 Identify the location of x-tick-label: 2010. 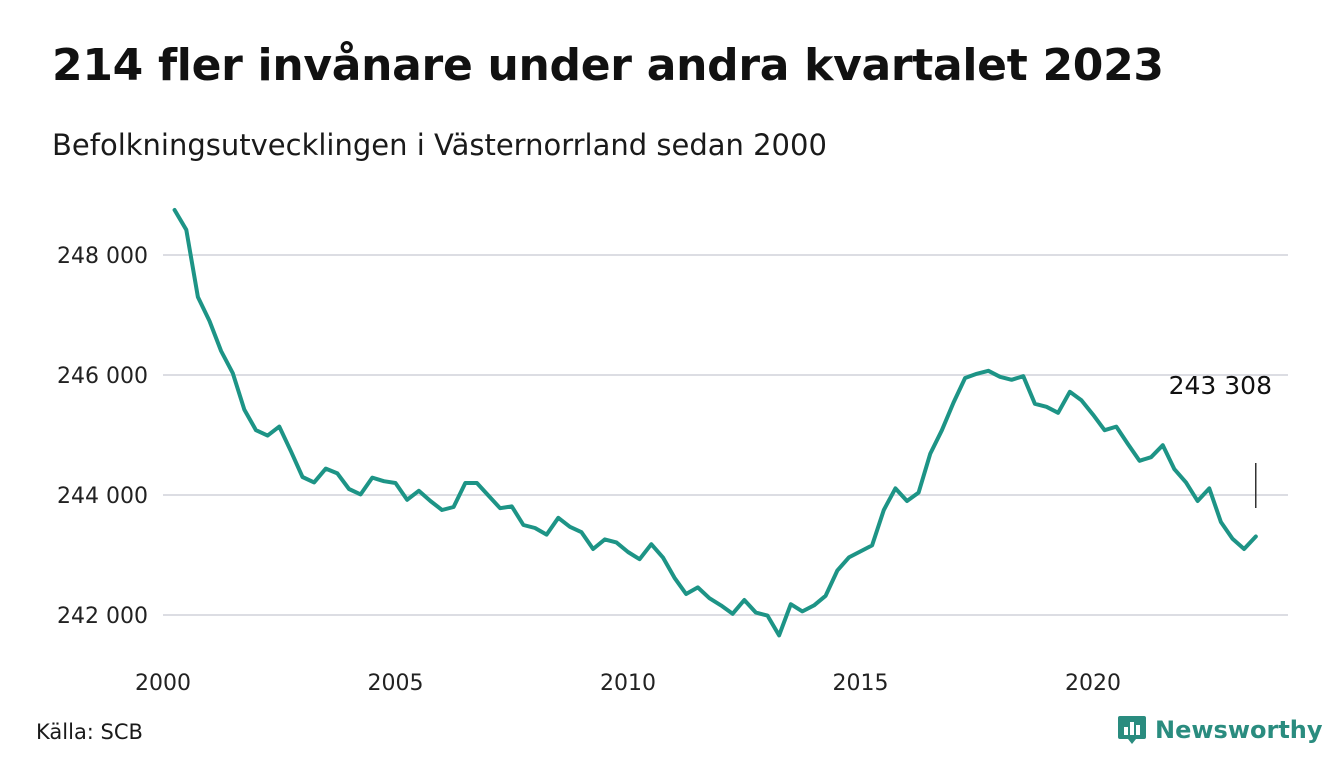
(628, 683).